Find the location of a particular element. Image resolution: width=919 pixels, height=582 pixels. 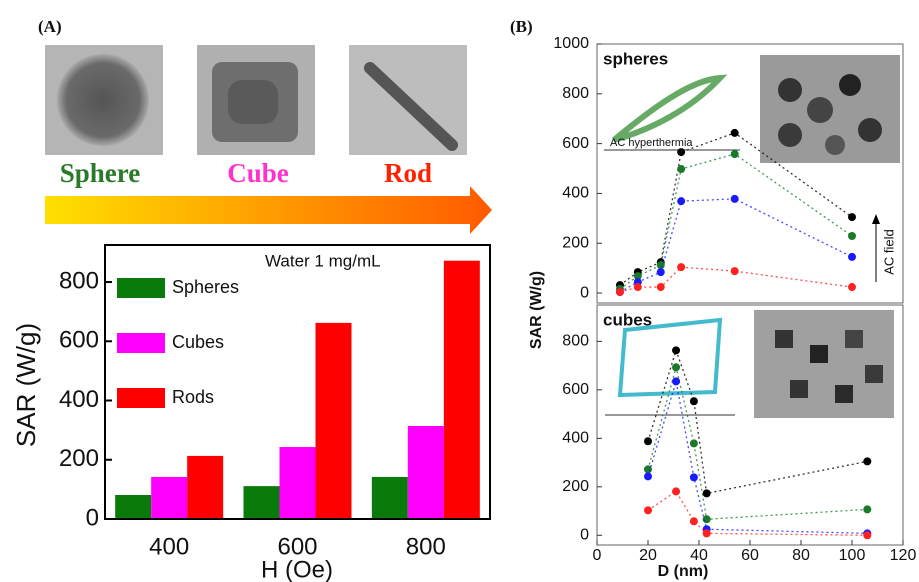

x-tick-label: 800 is located at coordinates (426, 546).